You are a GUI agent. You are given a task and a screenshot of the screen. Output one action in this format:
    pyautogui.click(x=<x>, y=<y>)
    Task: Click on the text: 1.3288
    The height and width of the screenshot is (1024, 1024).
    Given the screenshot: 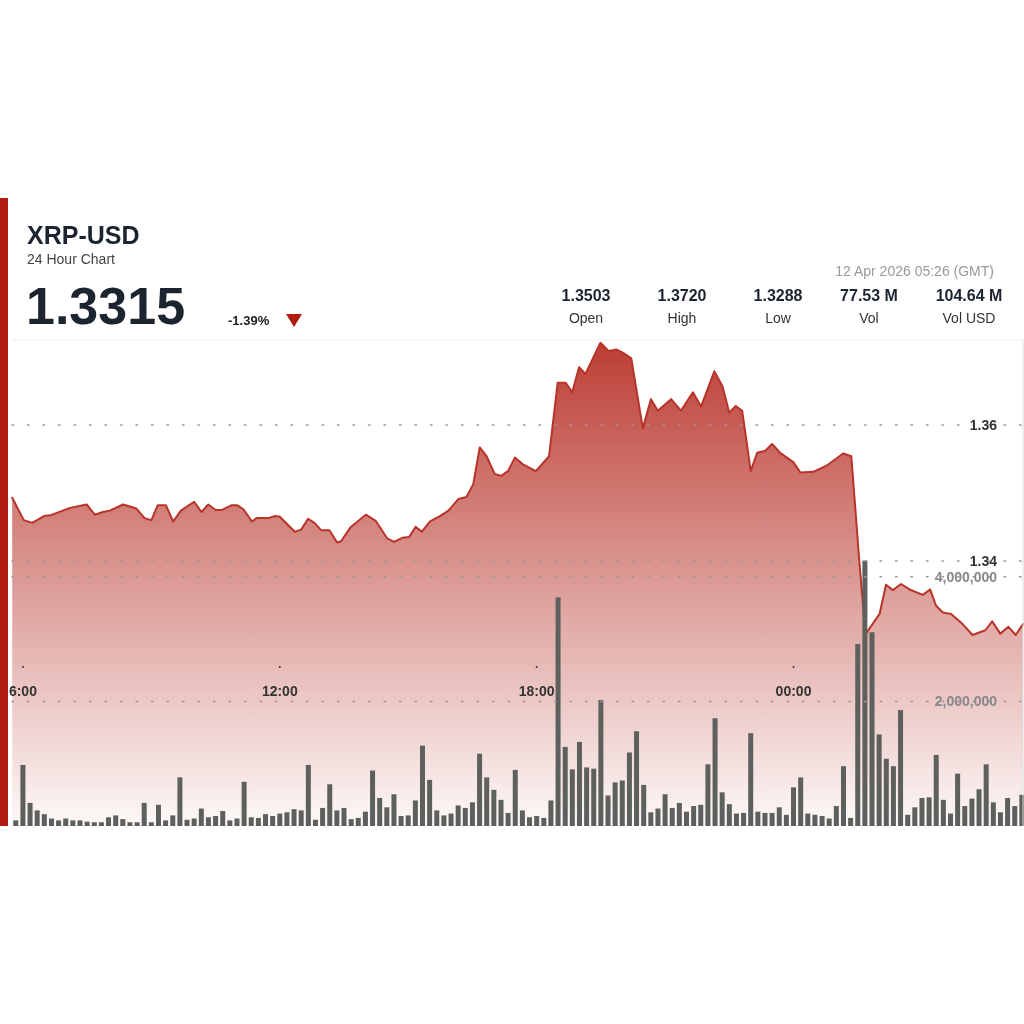 What is the action you would take?
    pyautogui.click(x=778, y=295)
    